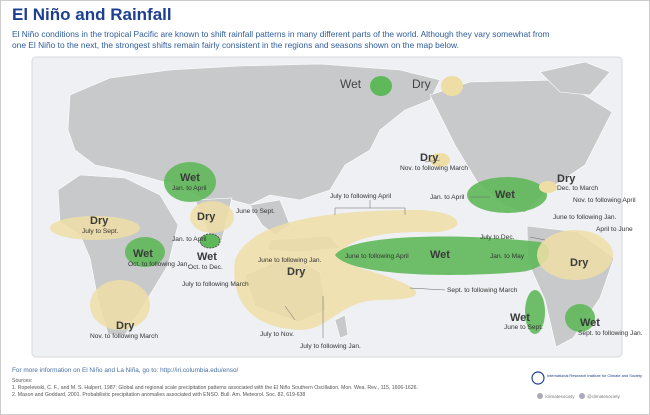 The height and width of the screenshot is (415, 650). Describe the element at coordinates (330, 346) in the screenshot. I see `region-season: July to following Jan.` at that location.